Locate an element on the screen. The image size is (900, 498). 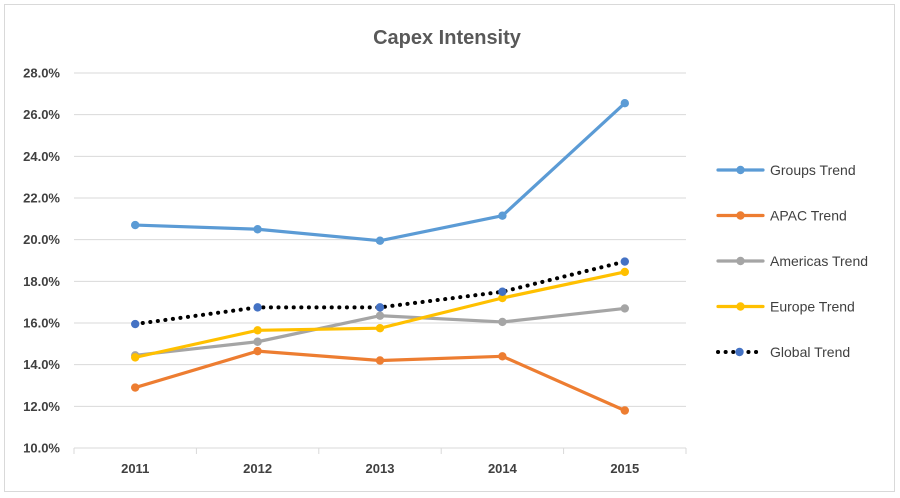
y-tick-label: 18.0% is located at coordinates (41, 281).